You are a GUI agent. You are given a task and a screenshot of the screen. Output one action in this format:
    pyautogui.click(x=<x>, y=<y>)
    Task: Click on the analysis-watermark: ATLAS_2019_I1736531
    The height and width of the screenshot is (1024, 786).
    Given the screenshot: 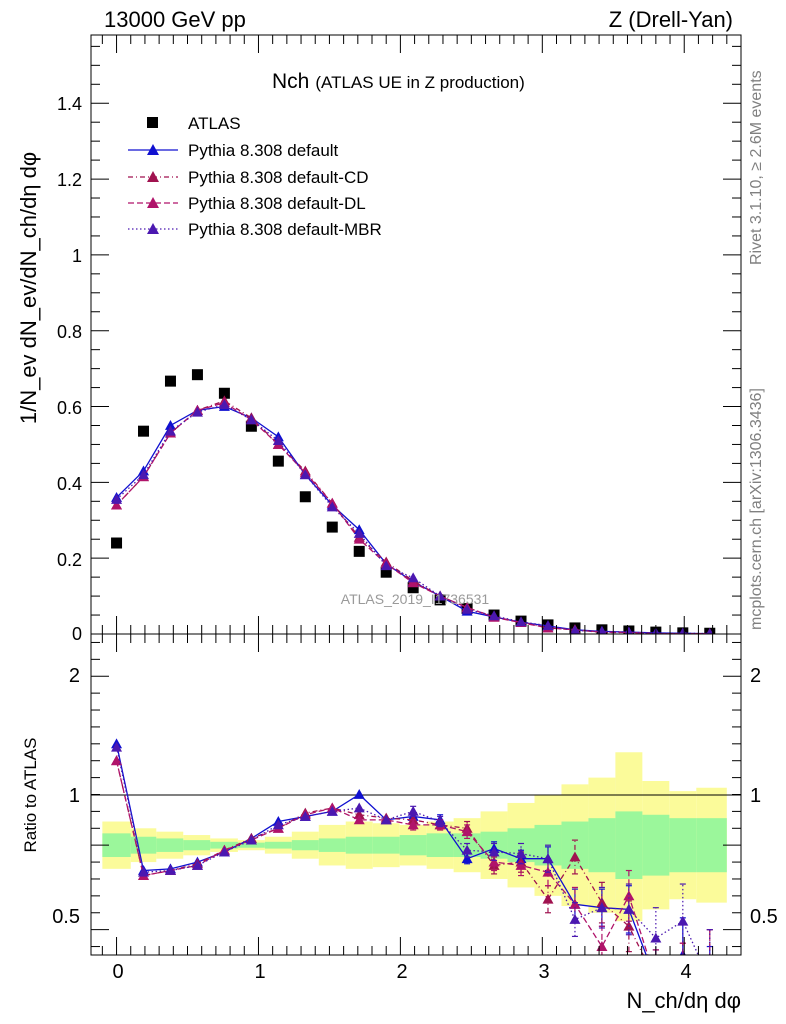 What is the action you would take?
    pyautogui.click(x=415, y=599)
    